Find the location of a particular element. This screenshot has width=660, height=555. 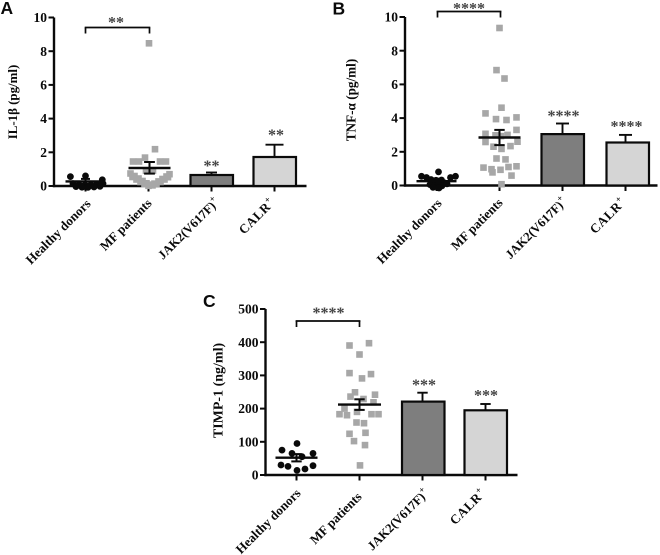

svg-text: IL-1β (pg/ml) is located at coordinates (13, 102).